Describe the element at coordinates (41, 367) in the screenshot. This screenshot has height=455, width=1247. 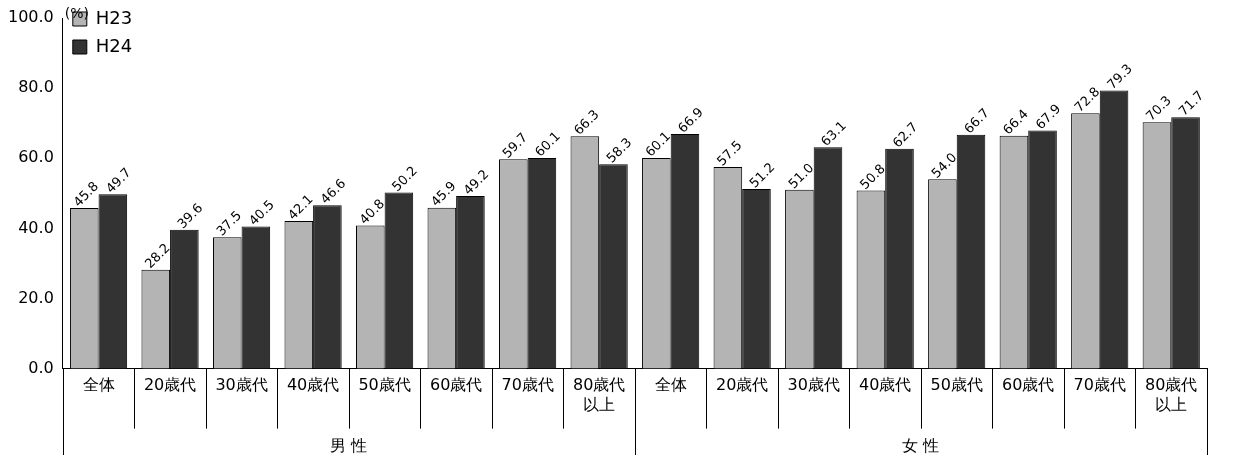
I see `y-tick-label: 0.0` at that location.